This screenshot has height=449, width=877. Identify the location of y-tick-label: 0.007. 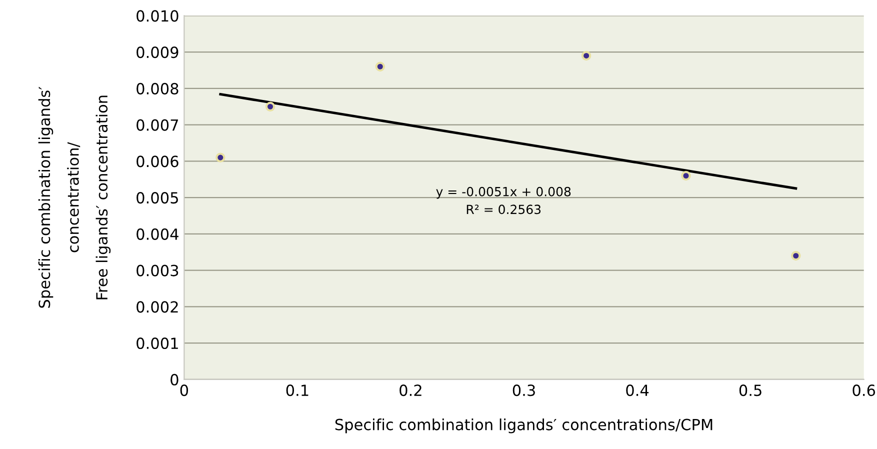
(157, 125).